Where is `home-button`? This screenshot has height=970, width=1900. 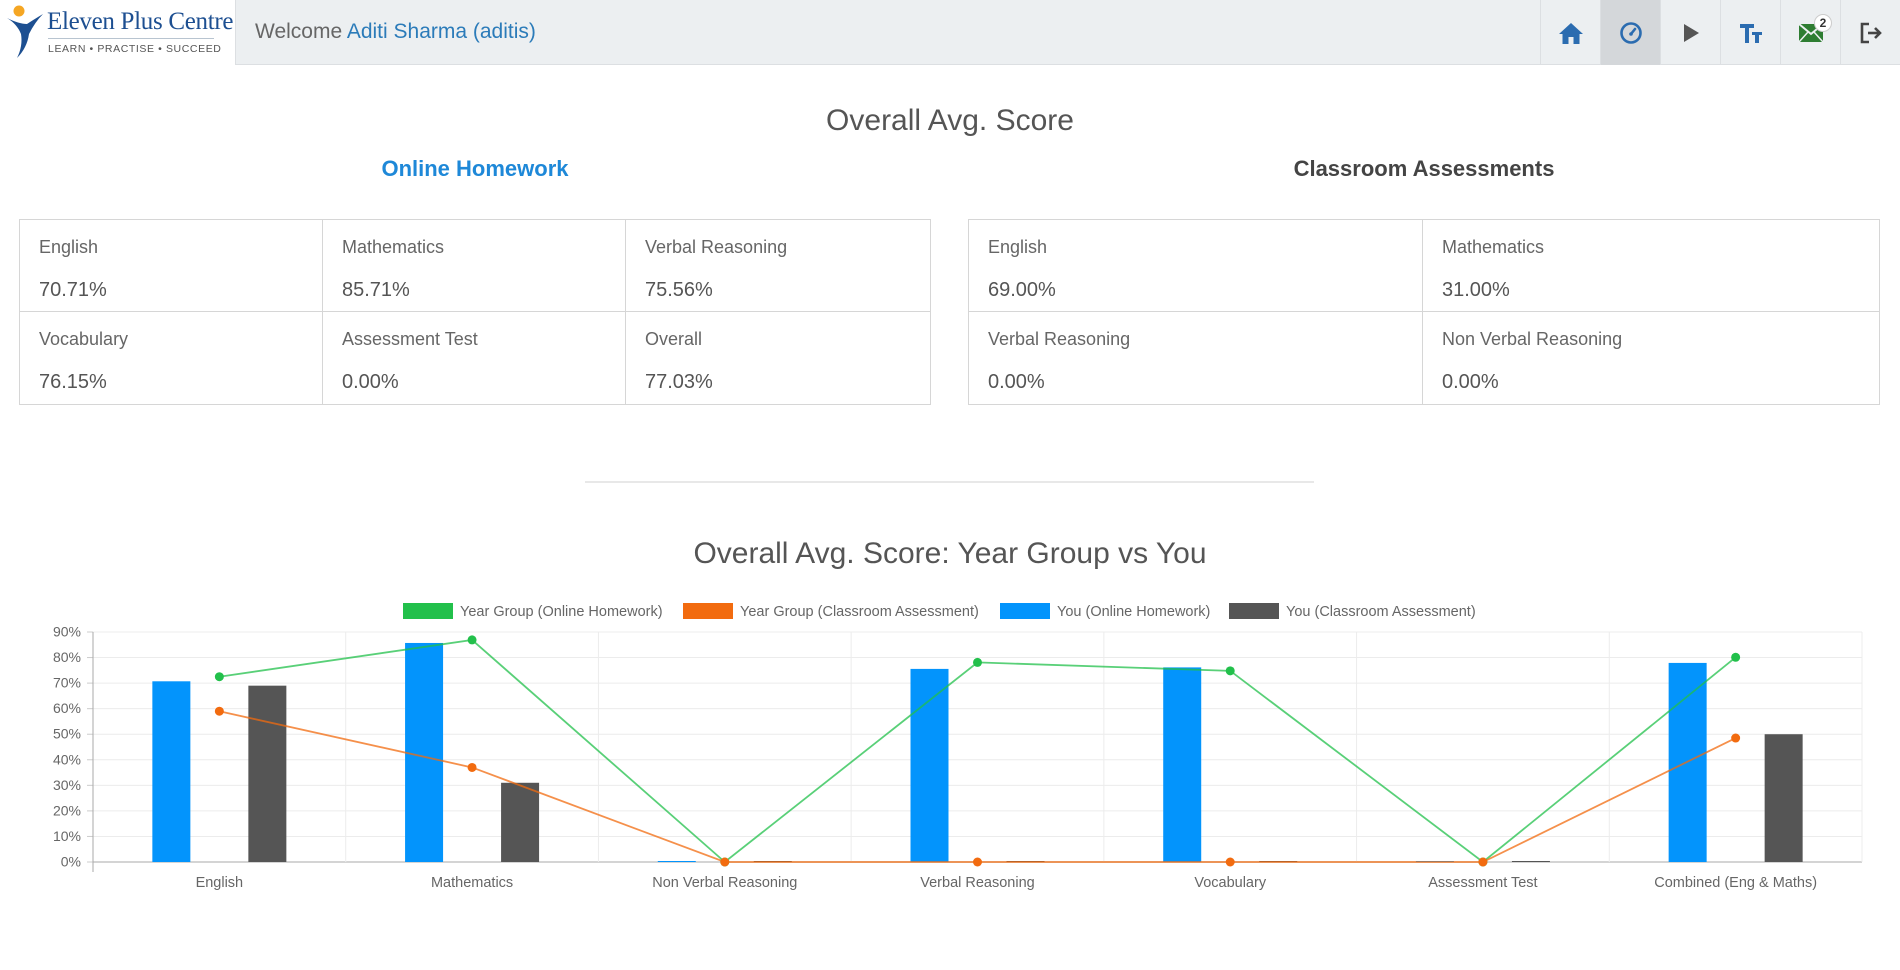
home-button is located at coordinates (1570, 32).